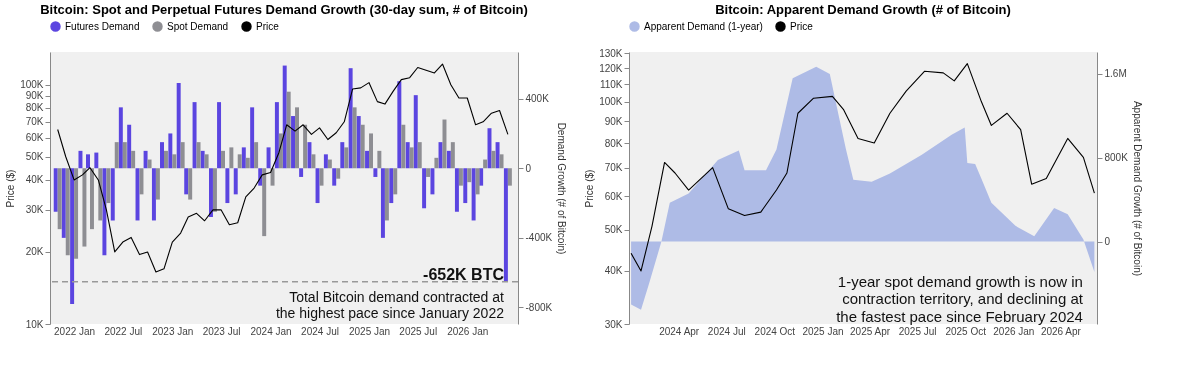 The height and width of the screenshot is (373, 1200). Describe the element at coordinates (198, 26) in the screenshot. I see `legend-label: Spot Demand` at that location.